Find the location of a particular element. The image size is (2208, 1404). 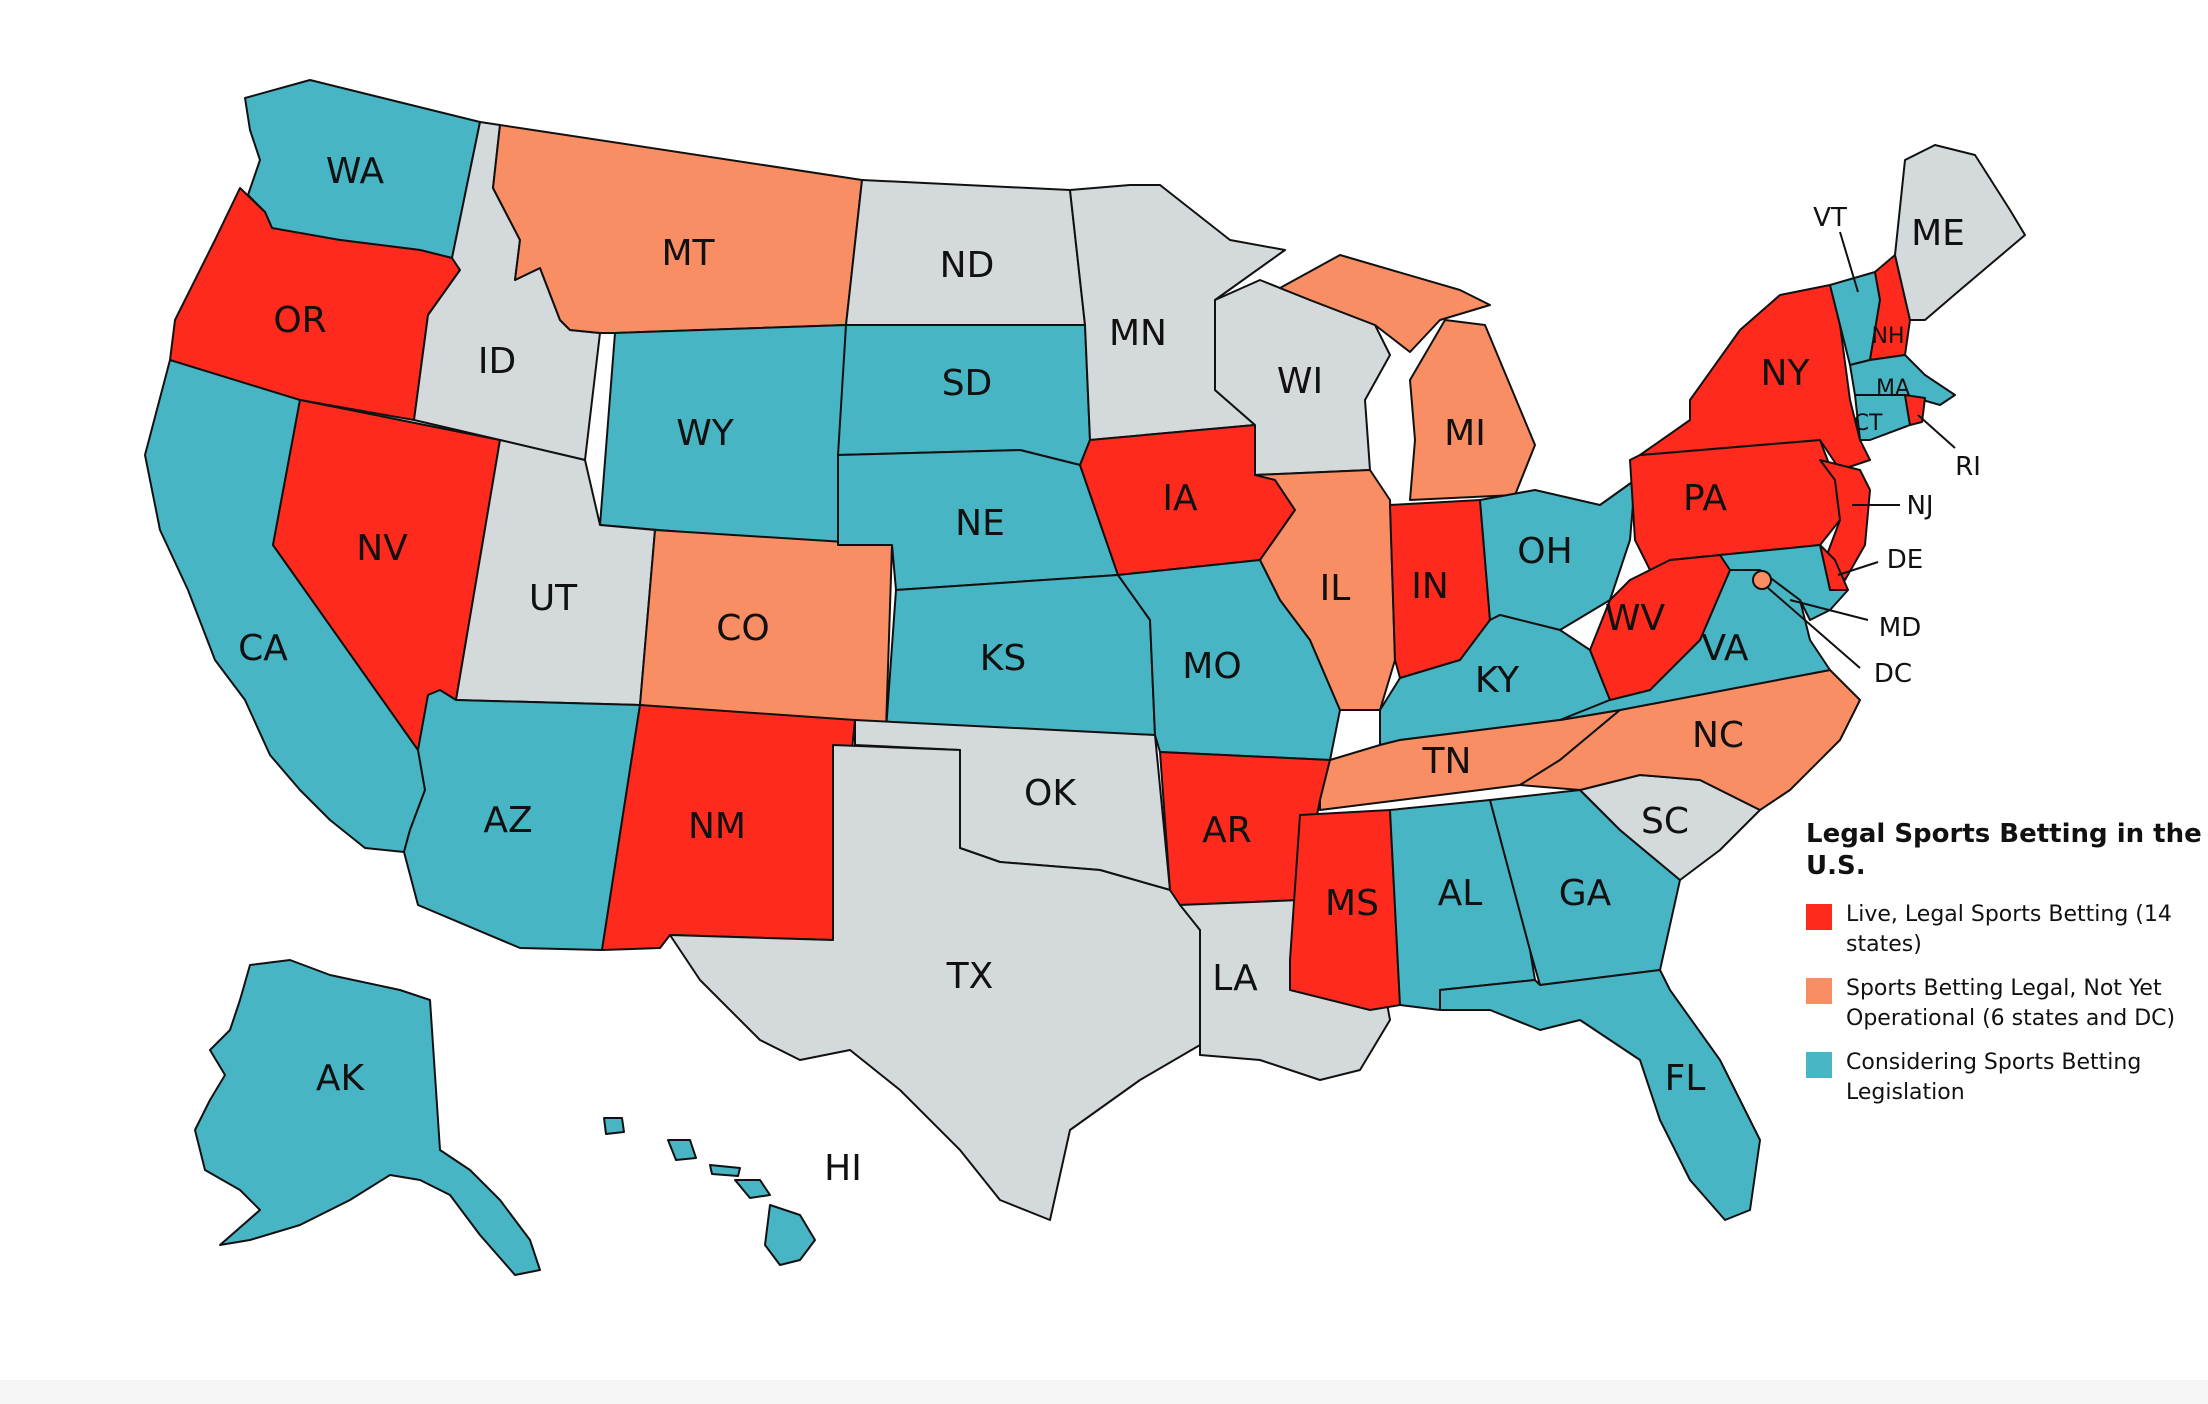

label-il: IL is located at coordinates (1335, 588).